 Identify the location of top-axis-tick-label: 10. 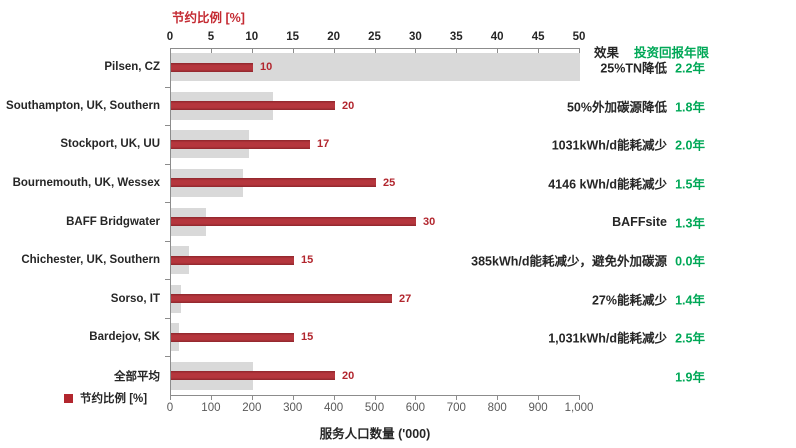
(252, 37).